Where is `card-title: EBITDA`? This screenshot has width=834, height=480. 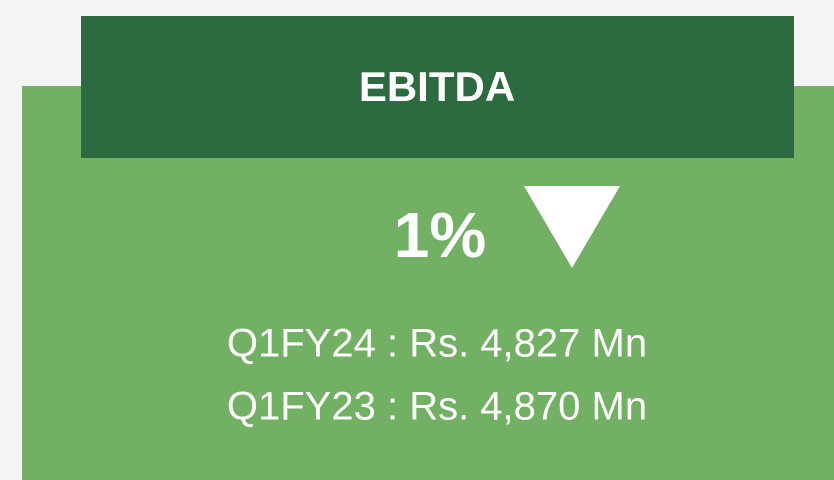 card-title: EBITDA is located at coordinates (437, 86).